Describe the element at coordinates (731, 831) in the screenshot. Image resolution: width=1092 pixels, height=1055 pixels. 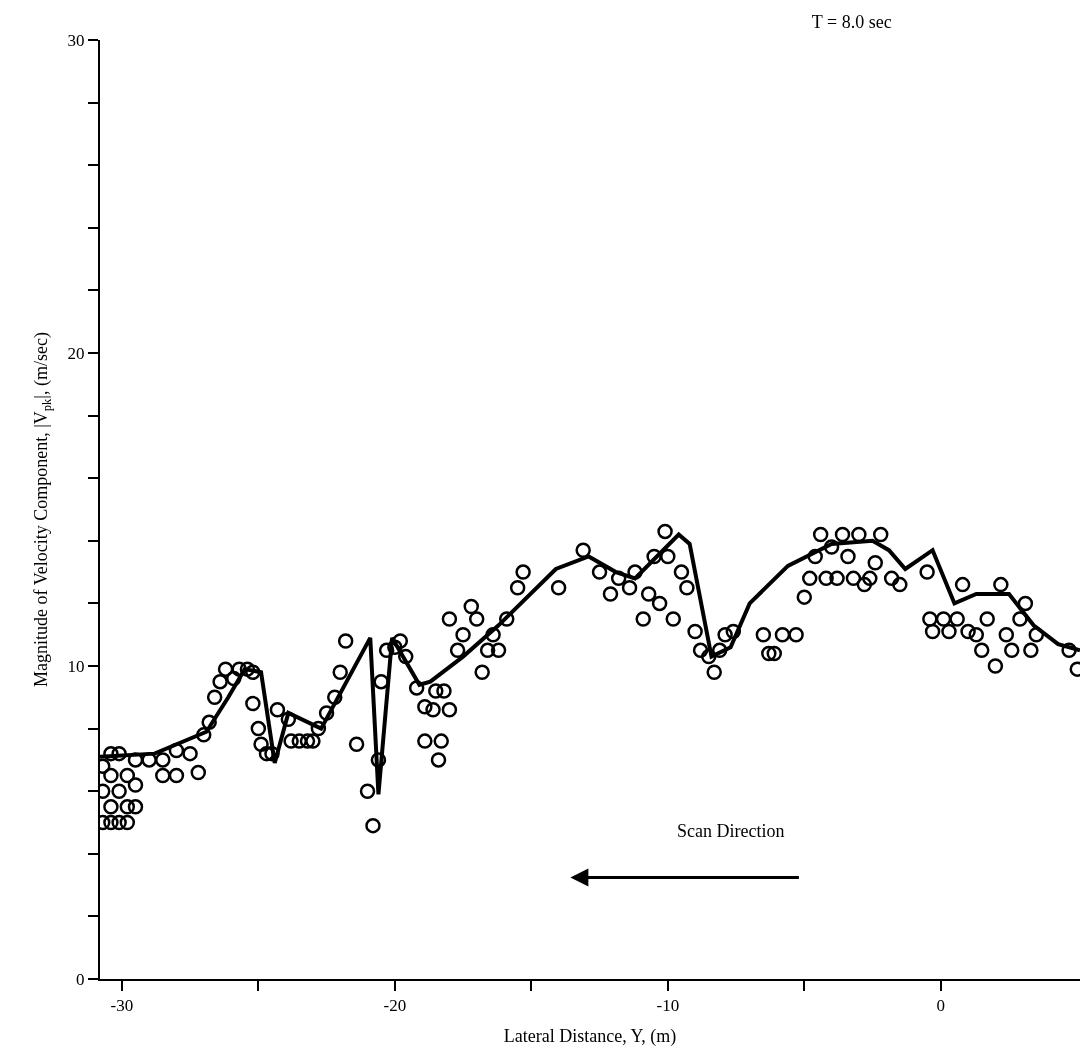
I see `annotation: Scan Direction` at that location.